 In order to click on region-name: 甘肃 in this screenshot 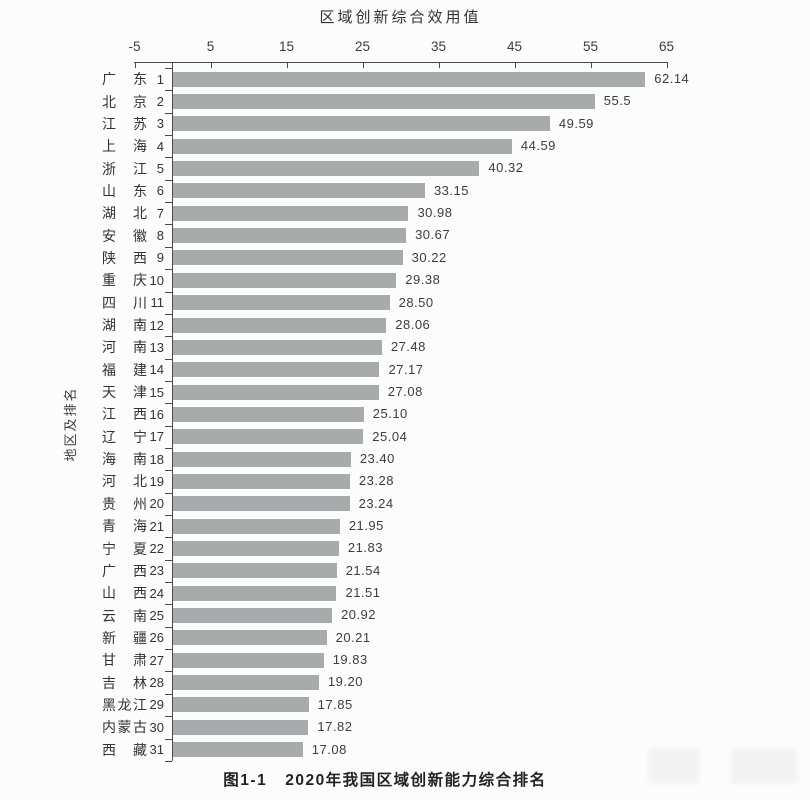, I will do `click(124, 660)`.